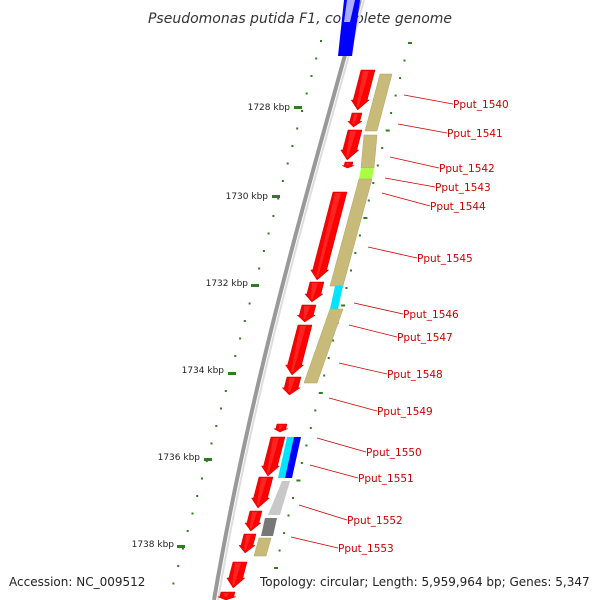  What do you see at coordinates (458, 207) in the screenshot?
I see `gene-label: Pput_1544` at bounding box center [458, 207].